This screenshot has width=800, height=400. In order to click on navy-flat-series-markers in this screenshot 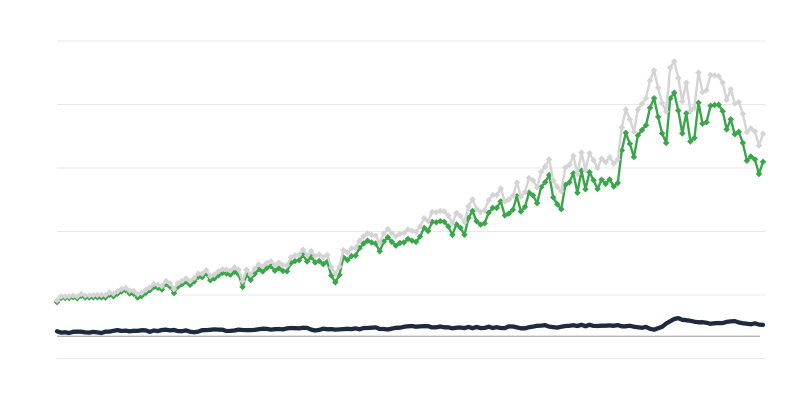, I will do `click(410, 325)`.